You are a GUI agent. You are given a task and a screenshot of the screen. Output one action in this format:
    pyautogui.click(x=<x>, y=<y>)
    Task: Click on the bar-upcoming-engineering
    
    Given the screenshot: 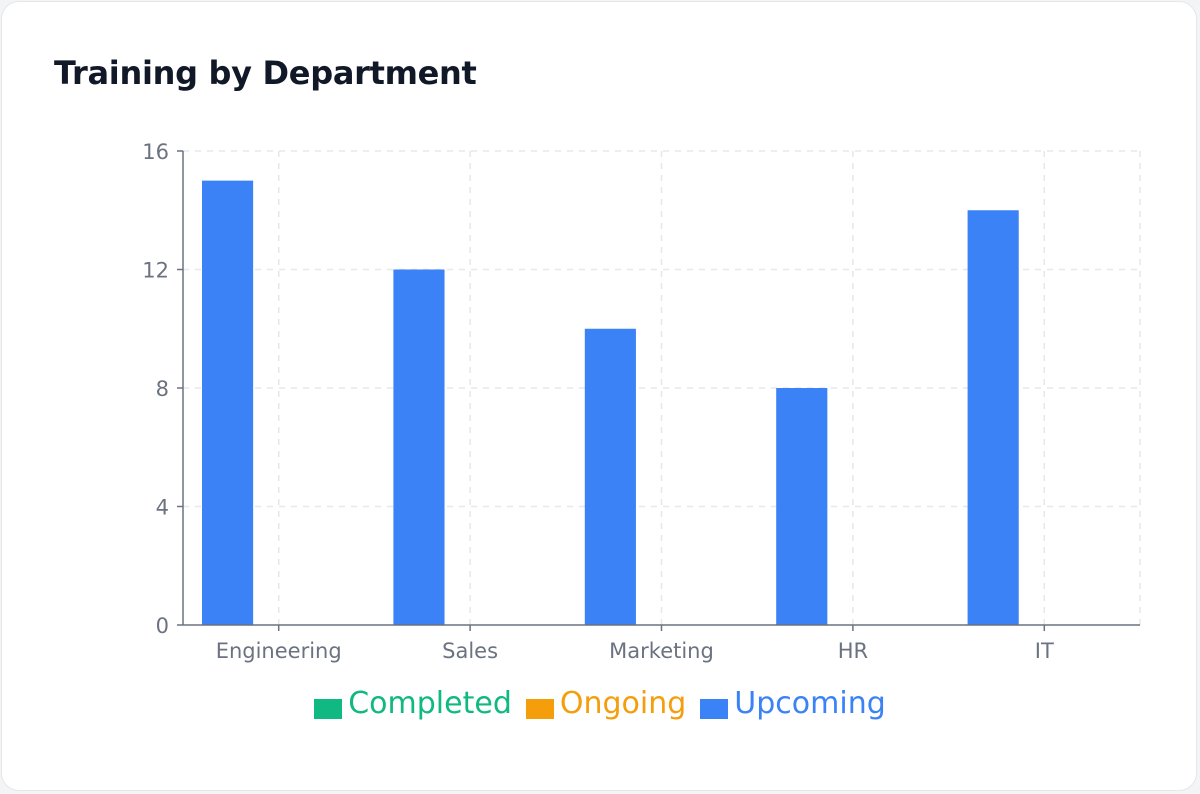 What is the action you would take?
    pyautogui.click(x=228, y=402)
    